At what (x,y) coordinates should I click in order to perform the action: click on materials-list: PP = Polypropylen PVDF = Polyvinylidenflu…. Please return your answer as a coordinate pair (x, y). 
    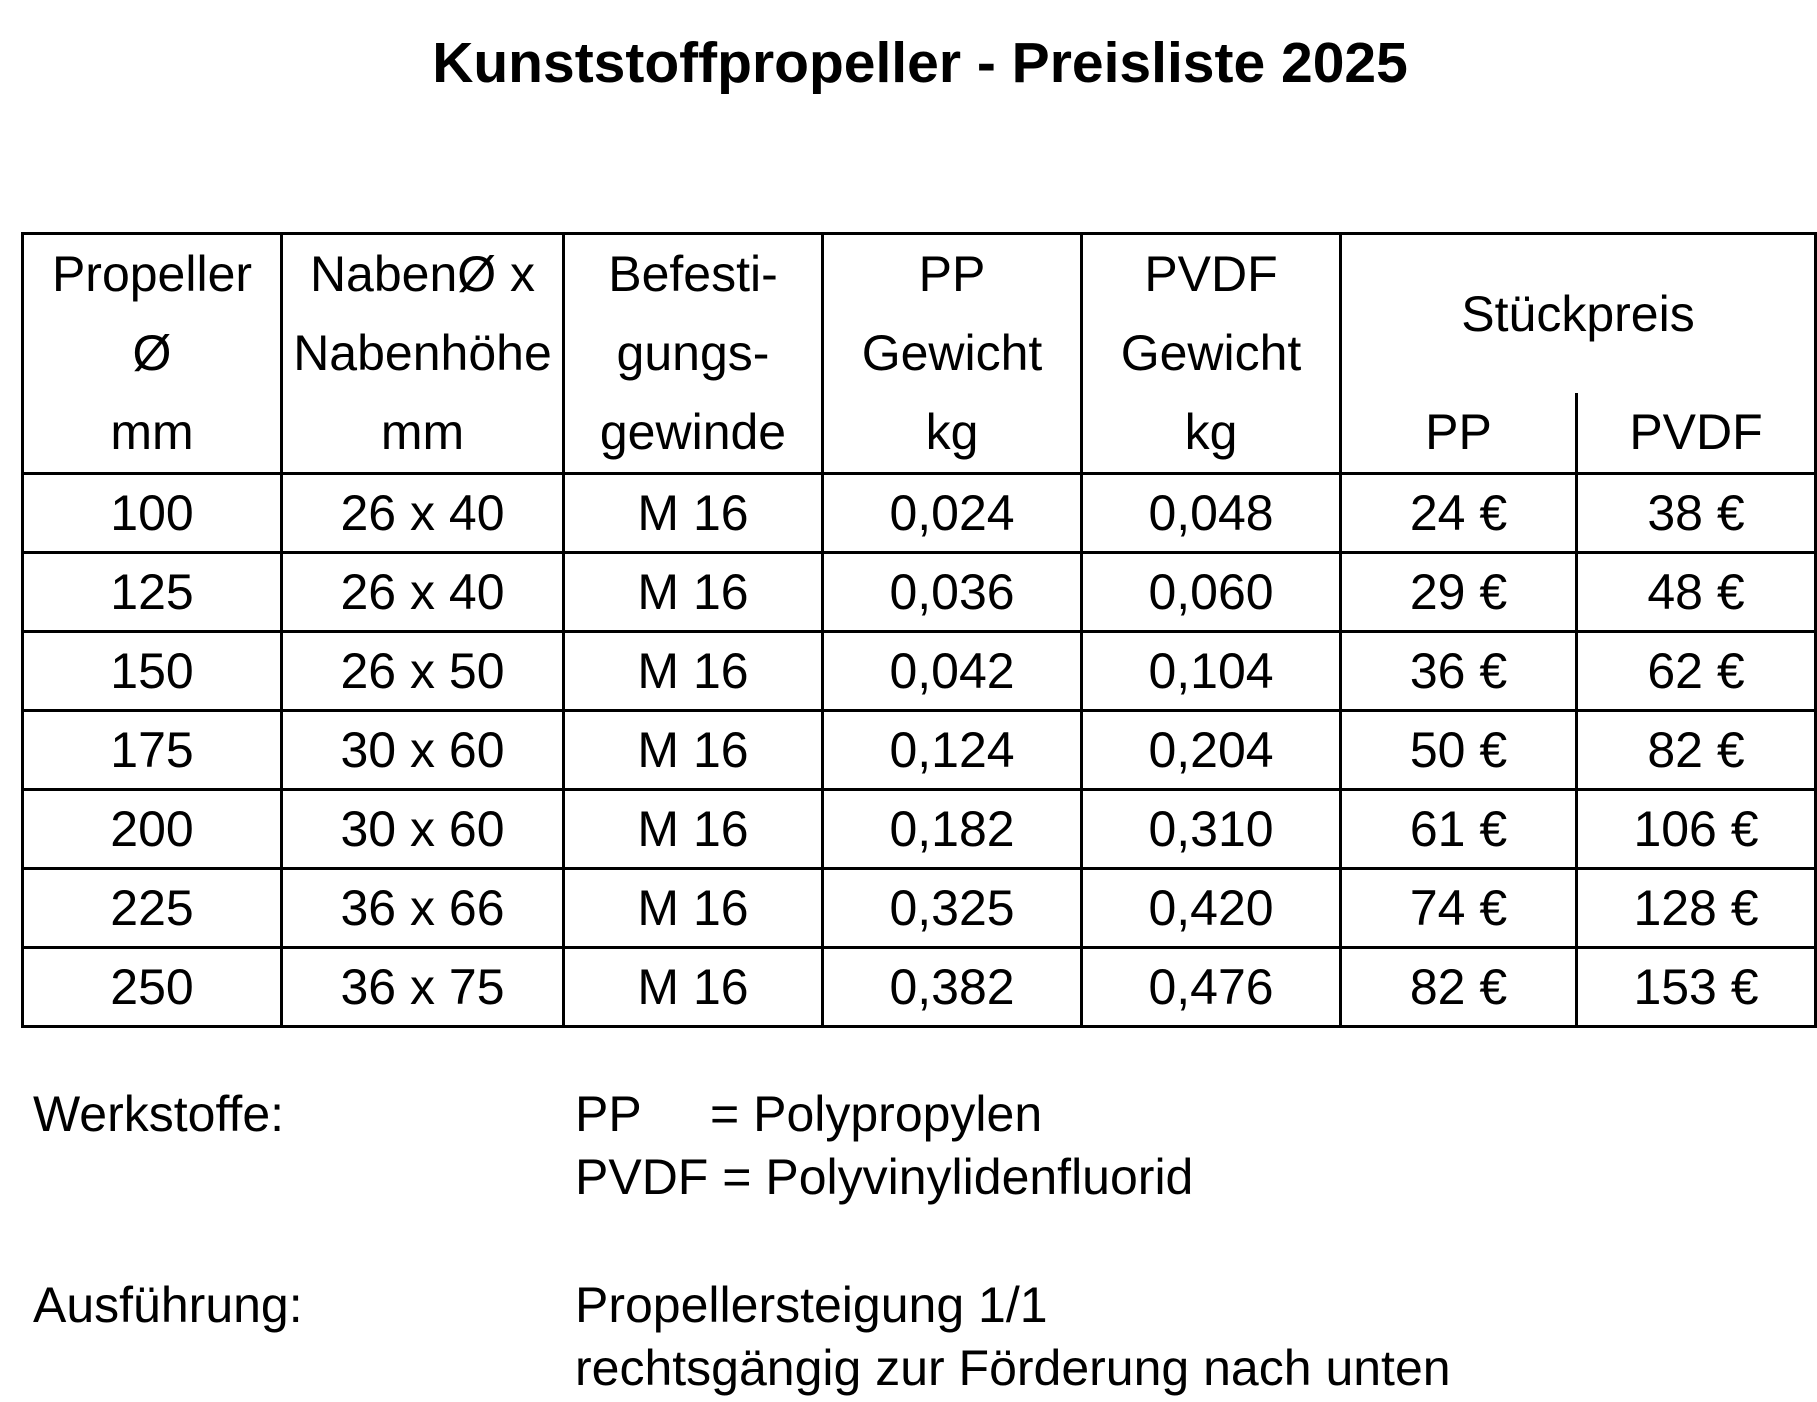
    Looking at the image, I should click on (884, 1146).